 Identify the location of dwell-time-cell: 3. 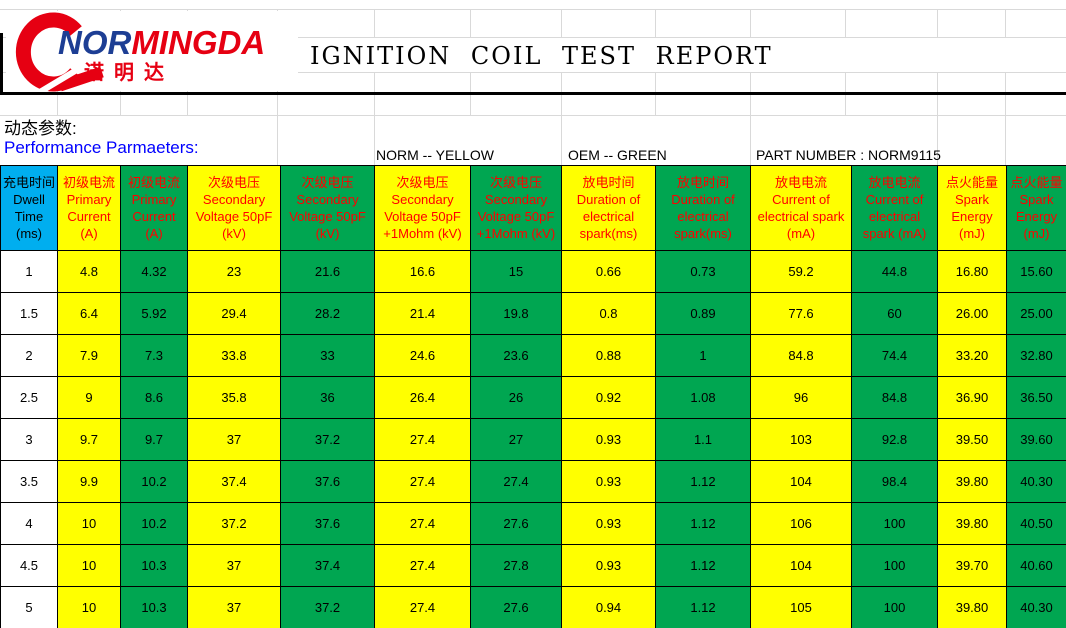
(29, 439).